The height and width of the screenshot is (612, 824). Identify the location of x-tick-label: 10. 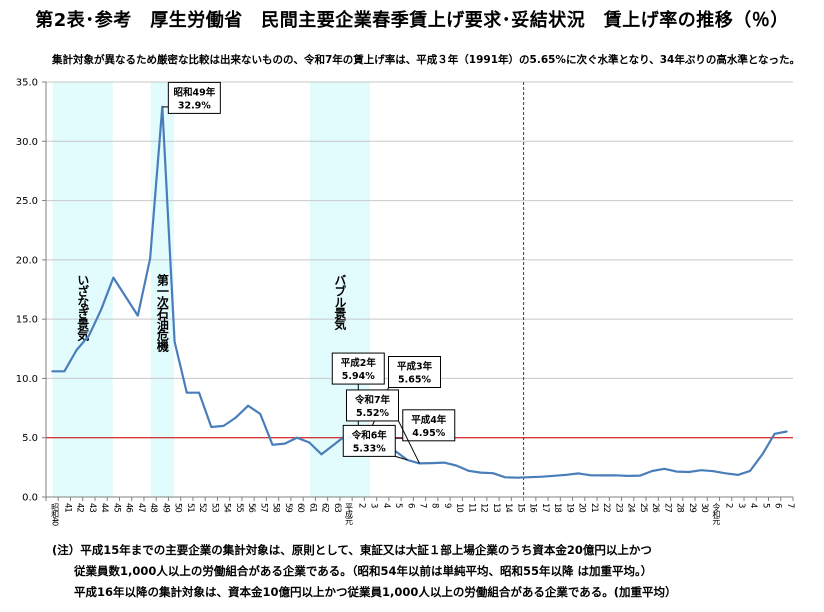
(459, 507).